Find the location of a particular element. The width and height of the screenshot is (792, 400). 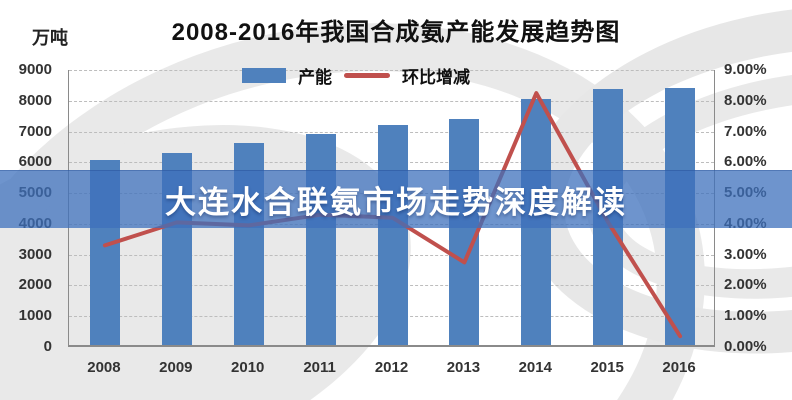

legend-label-growth: 环比增减 is located at coordinates (436, 77).